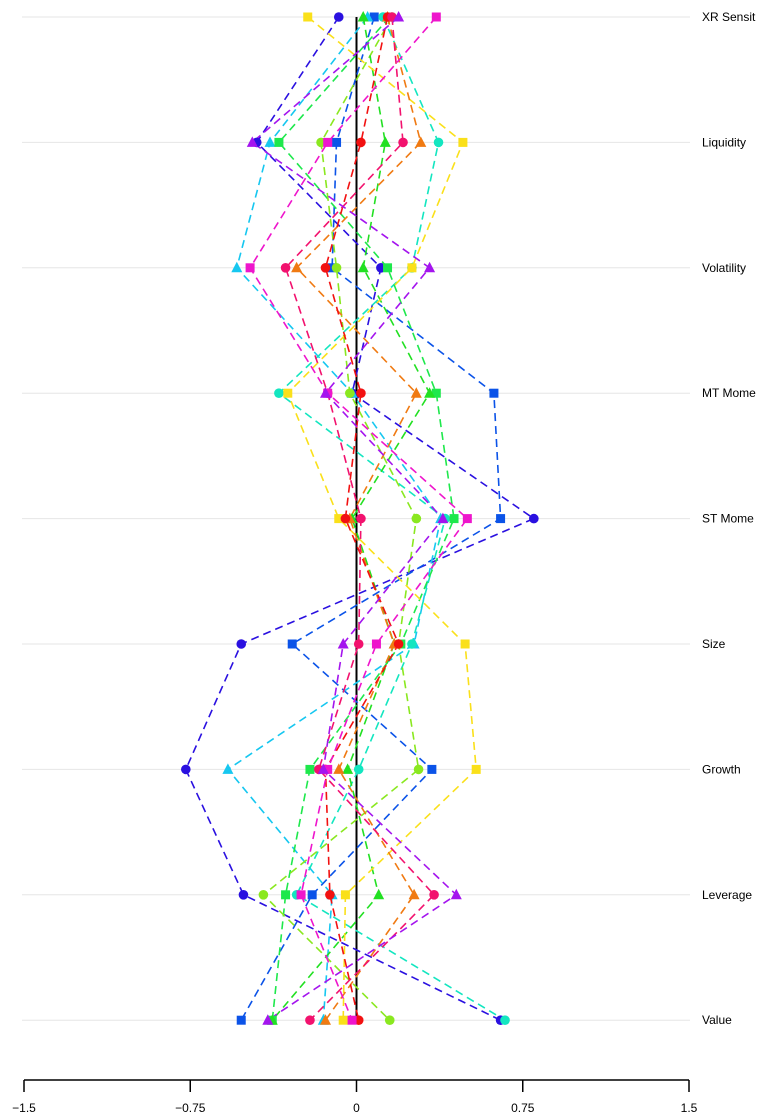 The height and width of the screenshot is (1120, 773). Describe the element at coordinates (24, 1108) in the screenshot. I see `x-tick-label: −1.5` at that location.